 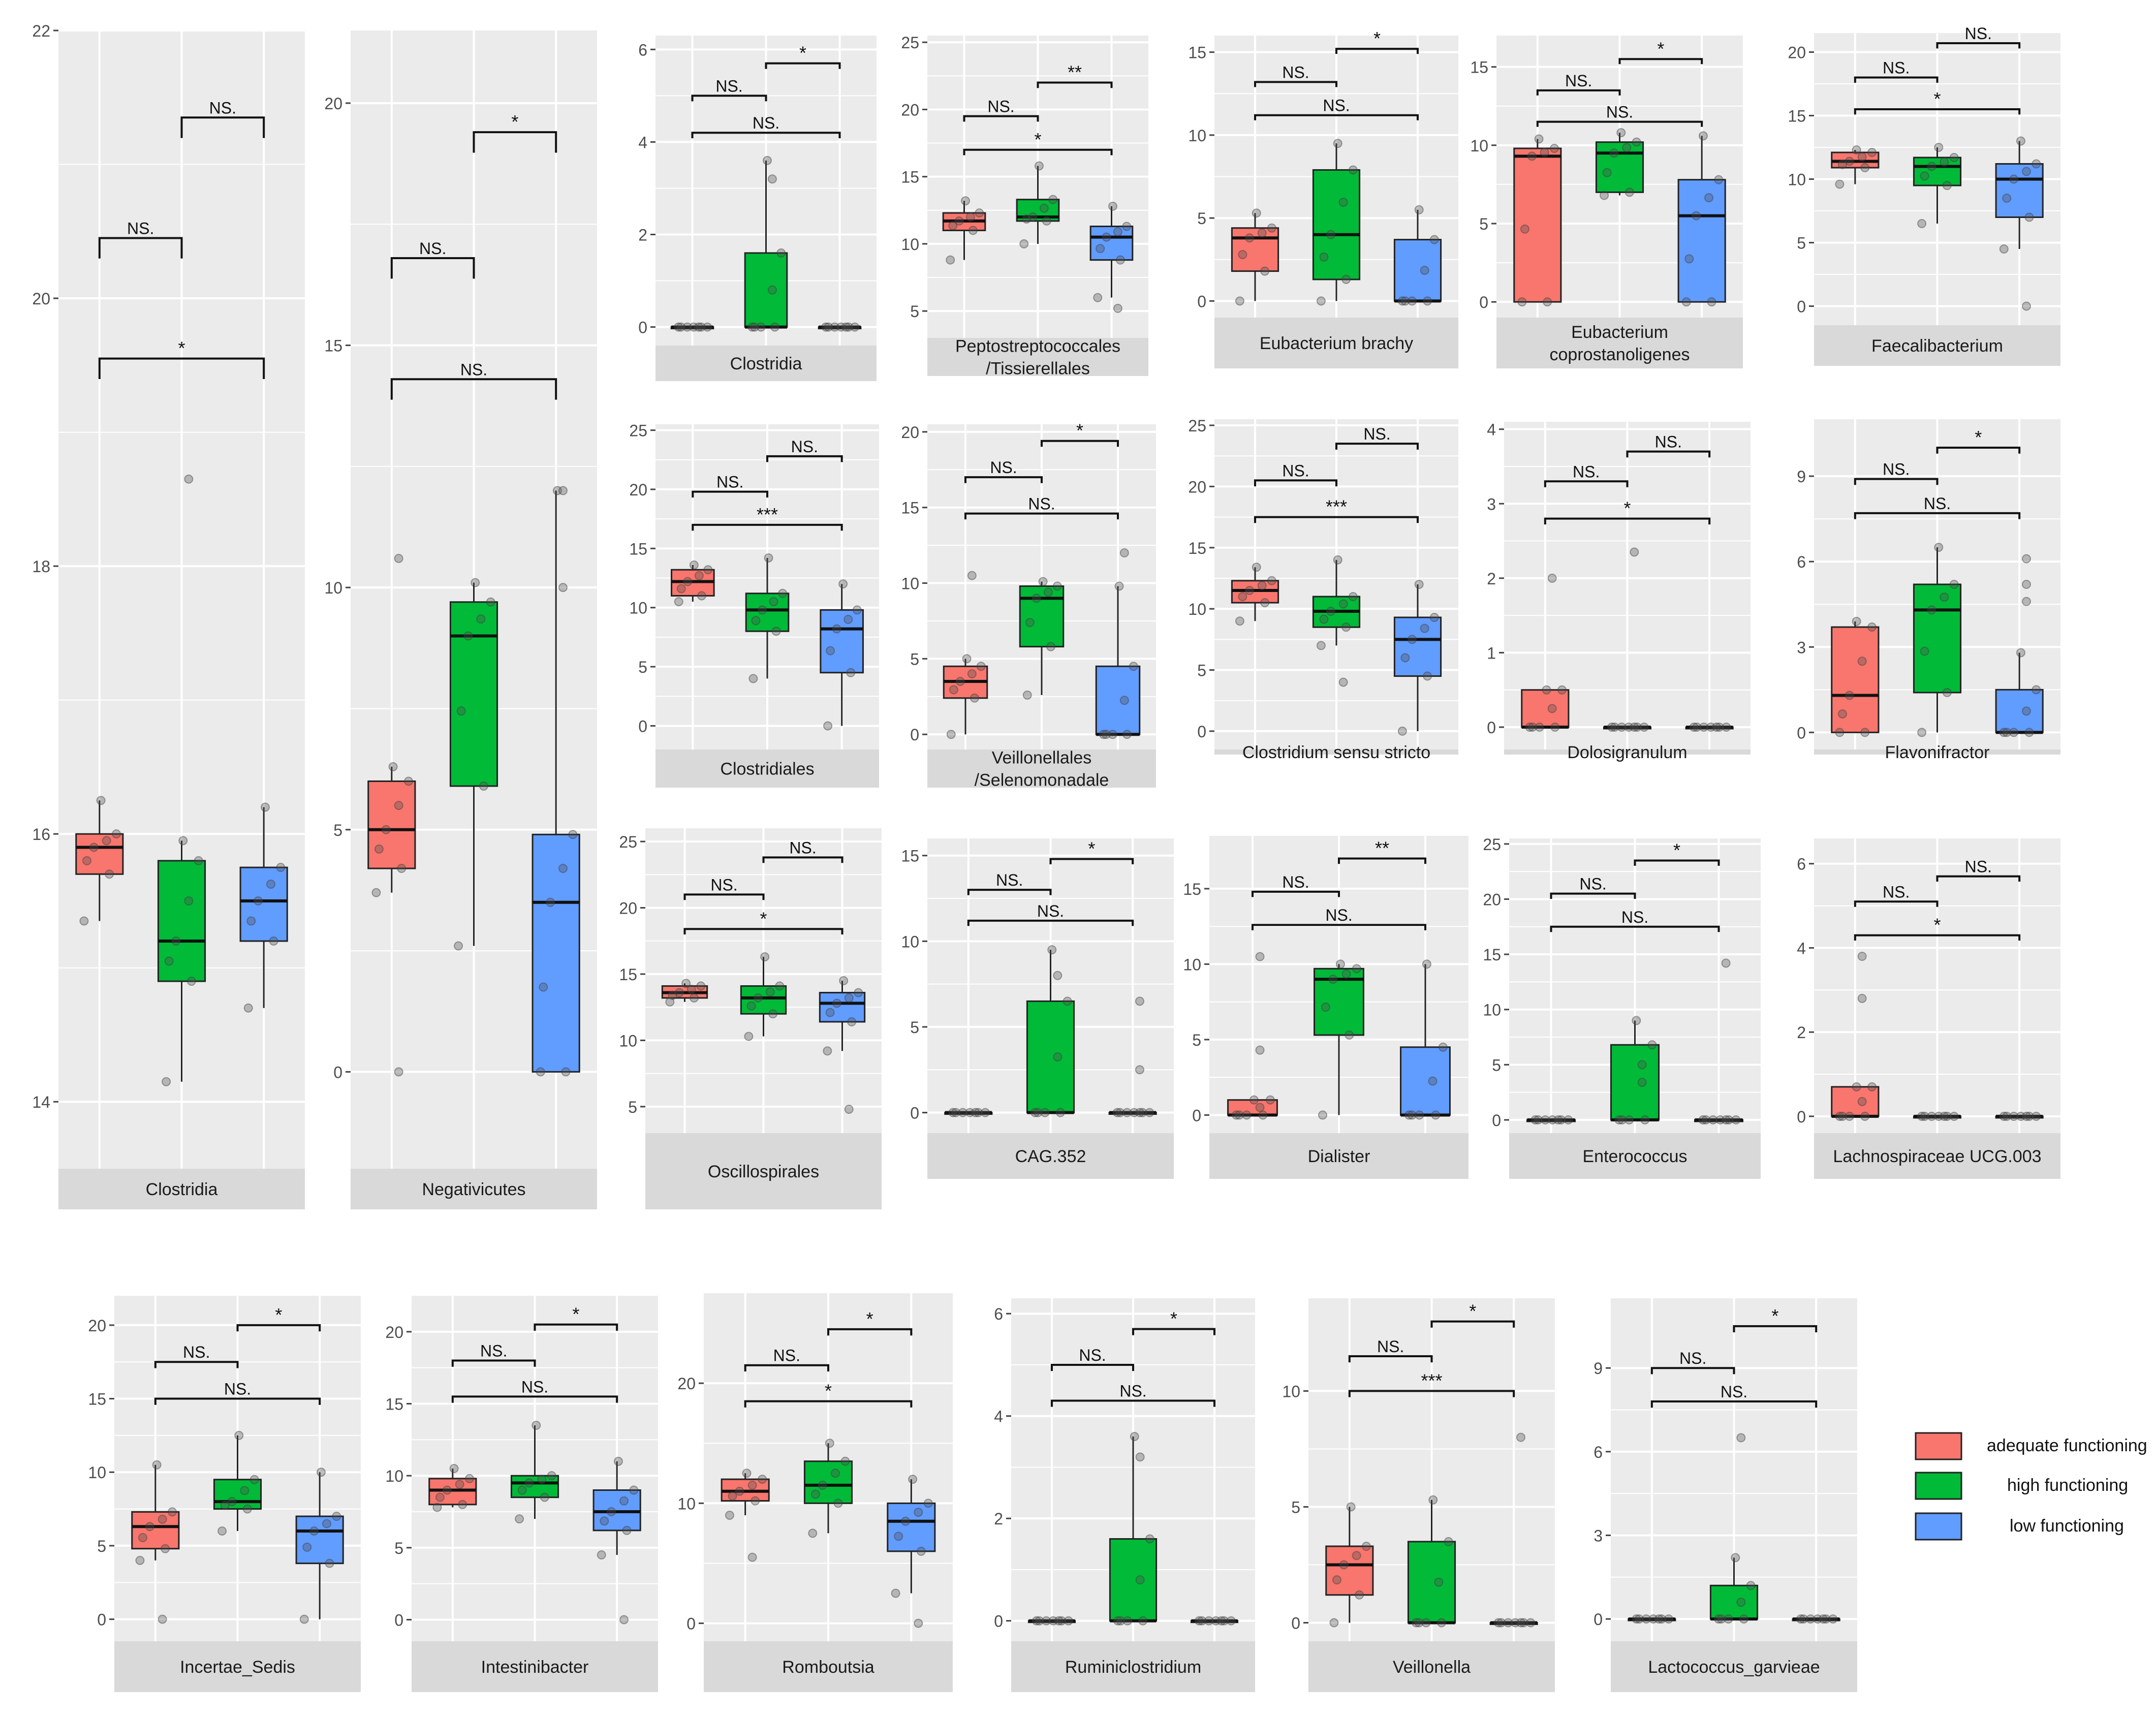 What do you see at coordinates (1491, 430) in the screenshot?
I see `y-tick-label: 4` at bounding box center [1491, 430].